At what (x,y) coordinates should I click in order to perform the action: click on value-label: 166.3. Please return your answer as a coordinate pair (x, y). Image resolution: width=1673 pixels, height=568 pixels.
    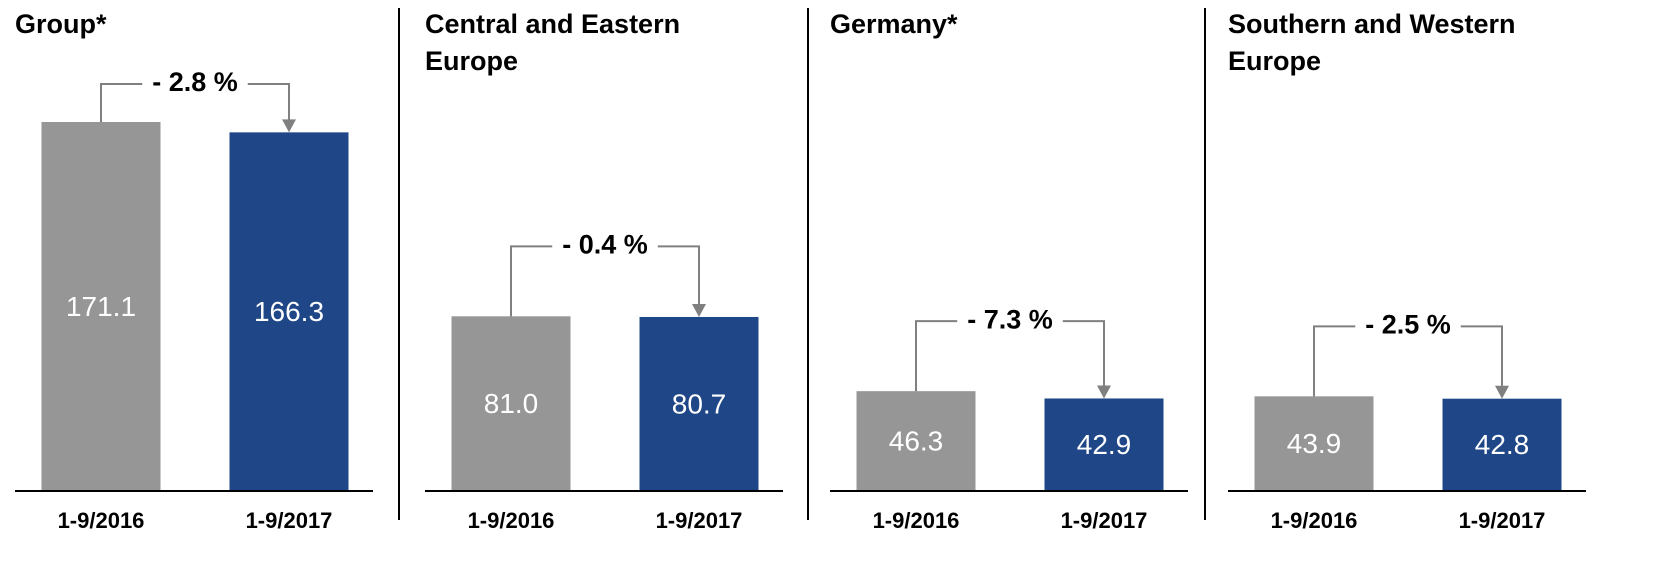
    Looking at the image, I should click on (289, 311).